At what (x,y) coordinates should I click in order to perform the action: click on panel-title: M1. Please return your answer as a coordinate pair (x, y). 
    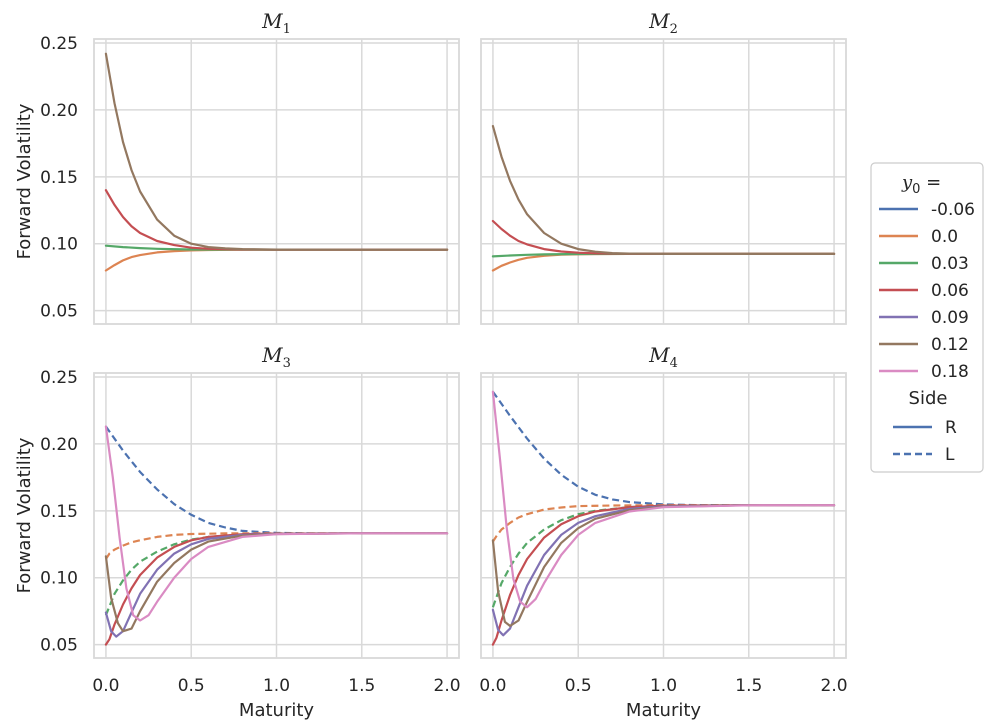
    Looking at the image, I should click on (276, 23).